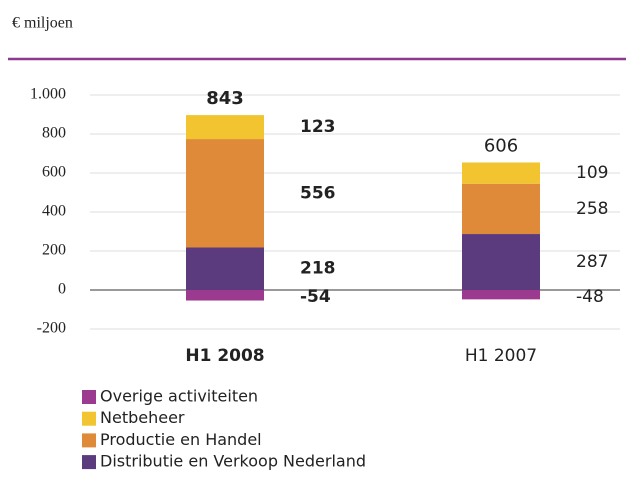 The height and width of the screenshot is (480, 634). I want to click on total-label: 606, so click(501, 145).